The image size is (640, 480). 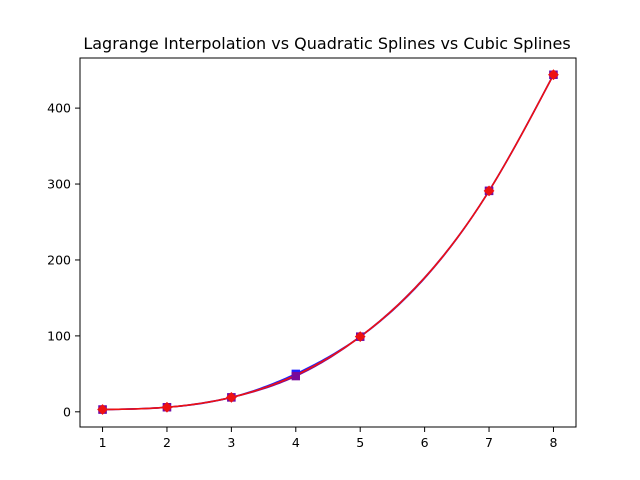 I want to click on y-tick-label: 100, so click(x=59, y=335).